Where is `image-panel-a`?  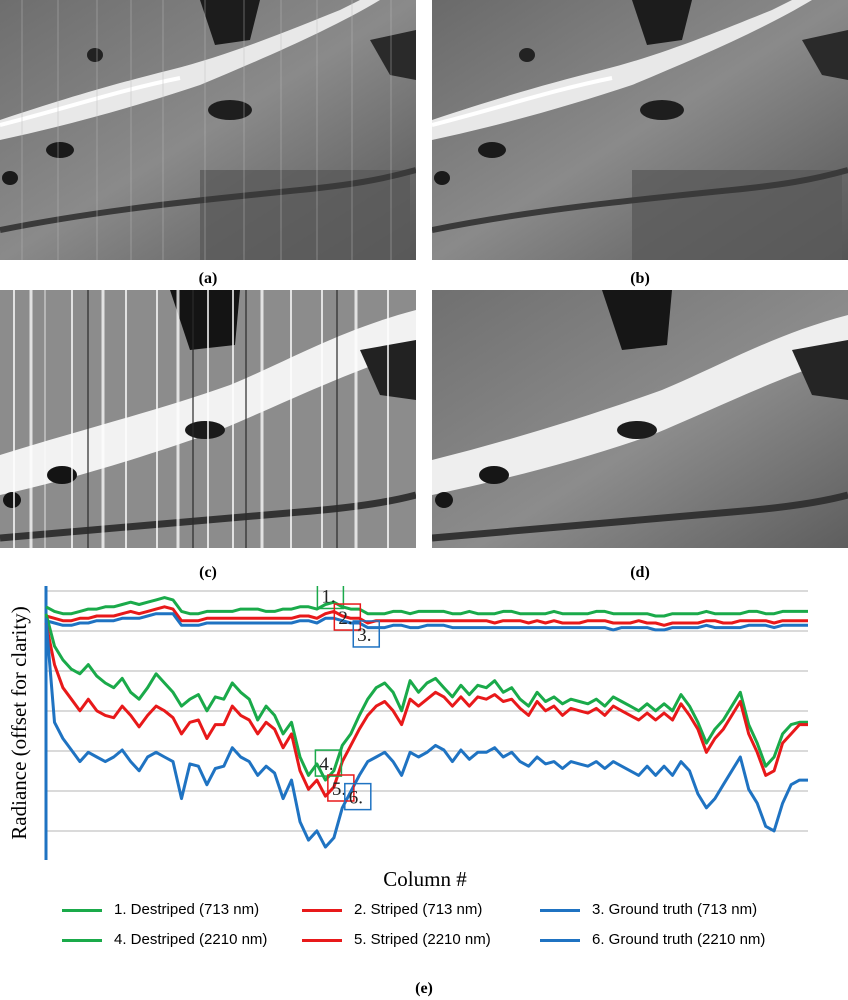 image-panel-a is located at coordinates (208, 130).